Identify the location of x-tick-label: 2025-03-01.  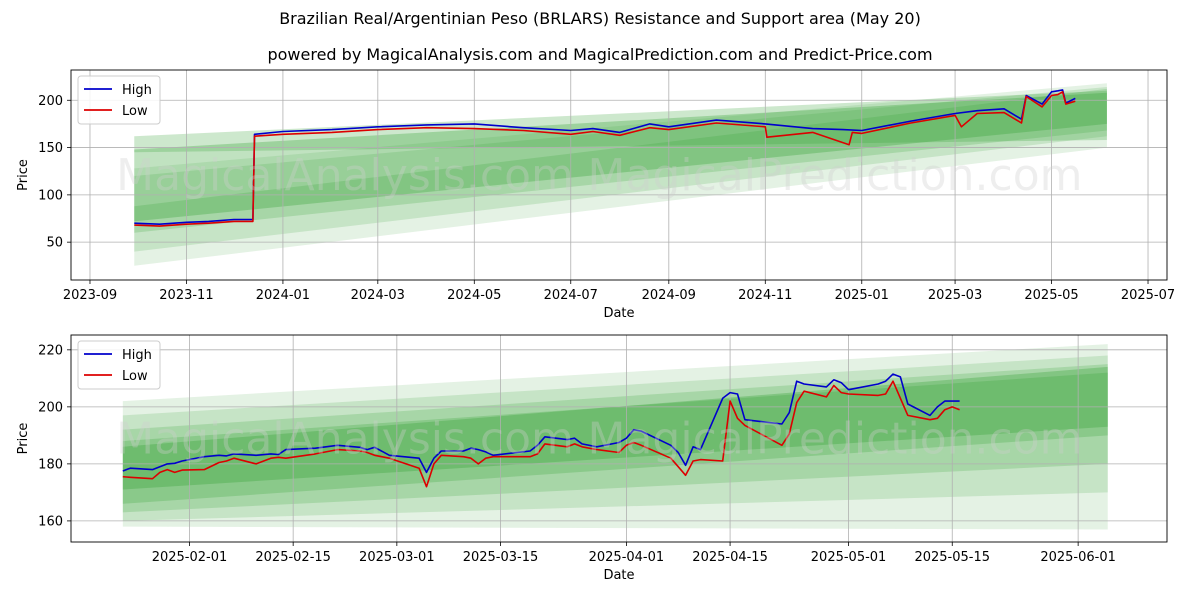
(397, 557).